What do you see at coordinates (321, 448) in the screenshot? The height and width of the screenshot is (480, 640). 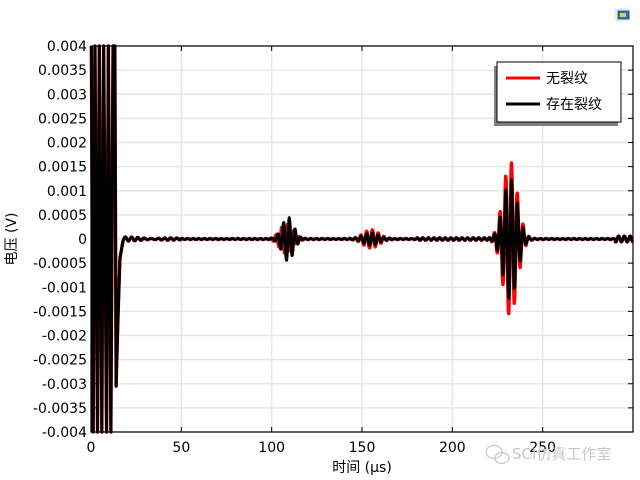 I see `x-axis-tick-labels: 0 50 100 150 200 250` at bounding box center [321, 448].